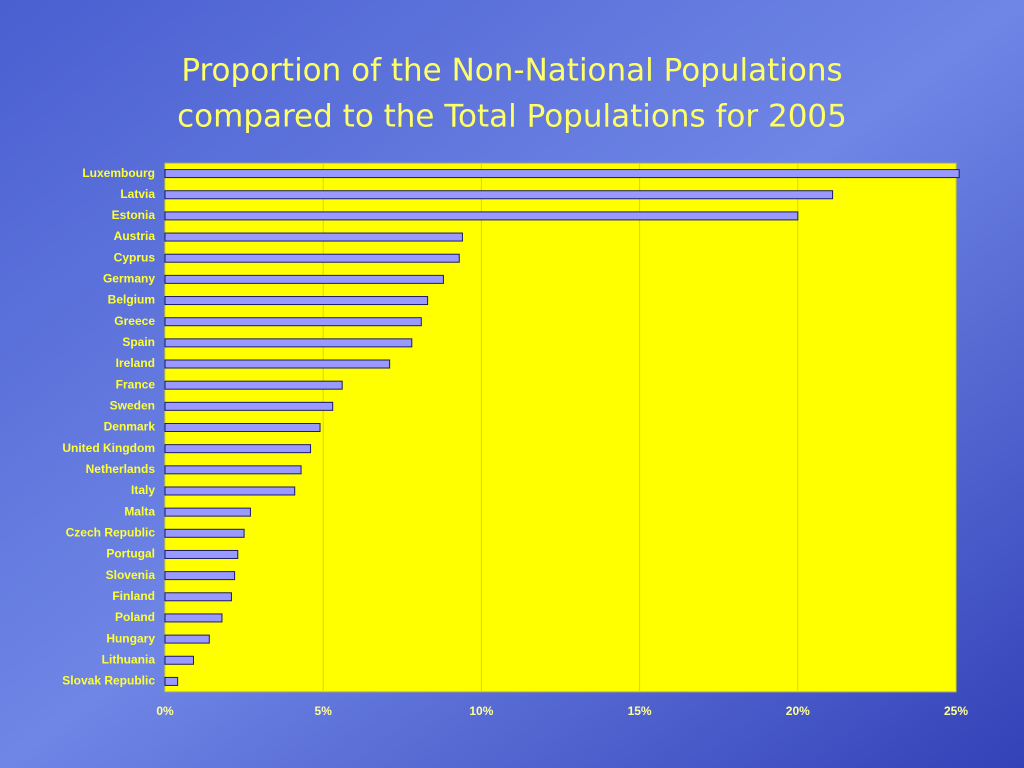 Image resolution: width=1024 pixels, height=768 pixels. What do you see at coordinates (130, 554) in the screenshot?
I see `y-tick-label: Portugal` at bounding box center [130, 554].